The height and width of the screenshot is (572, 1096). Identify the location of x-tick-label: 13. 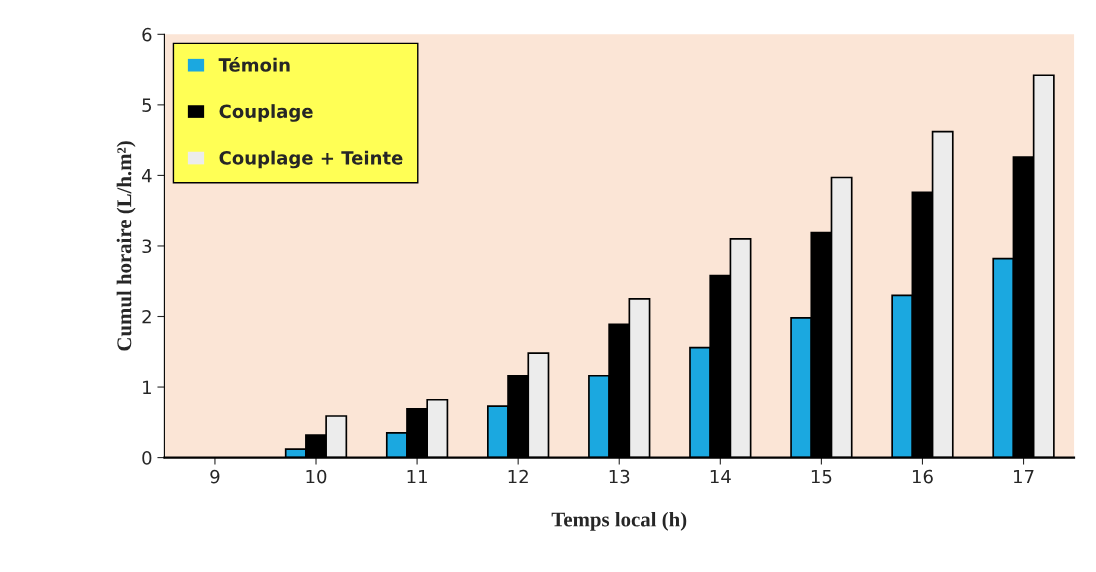
(619, 476).